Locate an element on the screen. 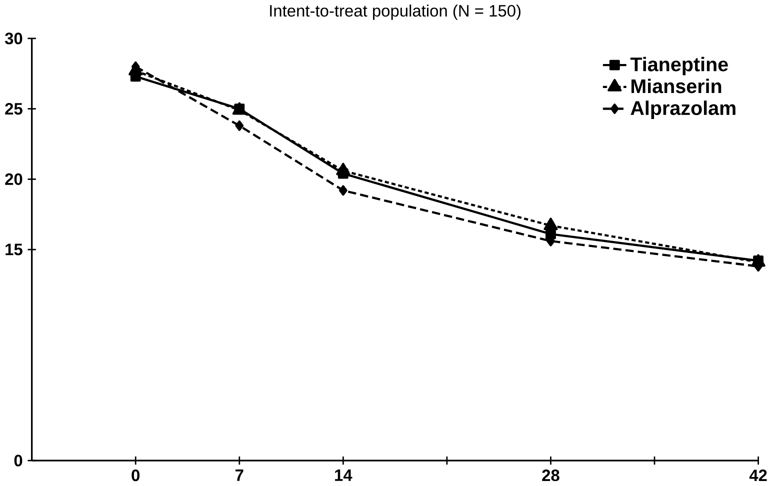 This screenshot has height=486, width=772. y-tick-label: 20 is located at coordinates (13, 179).